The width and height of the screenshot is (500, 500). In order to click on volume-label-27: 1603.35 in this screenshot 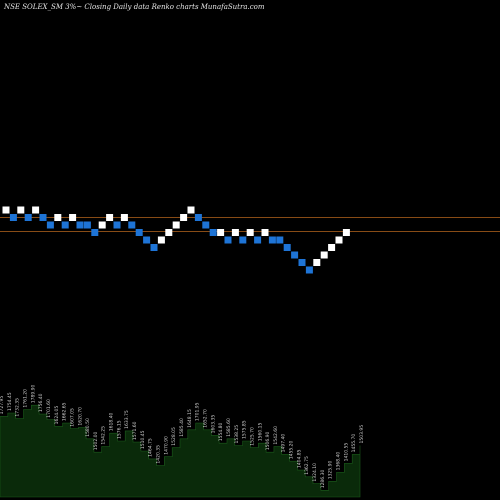, I will do `click(213, 424)`.